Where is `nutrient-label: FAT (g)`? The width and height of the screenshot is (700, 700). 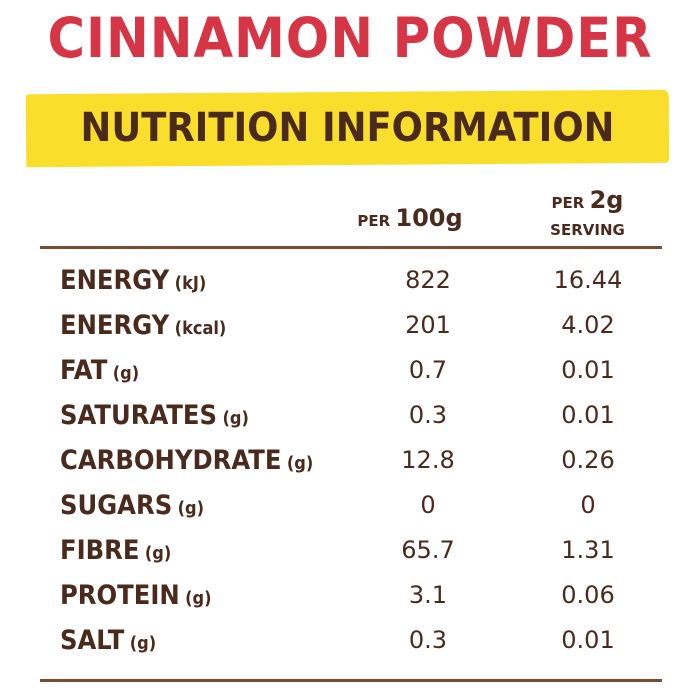 nutrient-label: FAT (g) is located at coordinates (99, 370).